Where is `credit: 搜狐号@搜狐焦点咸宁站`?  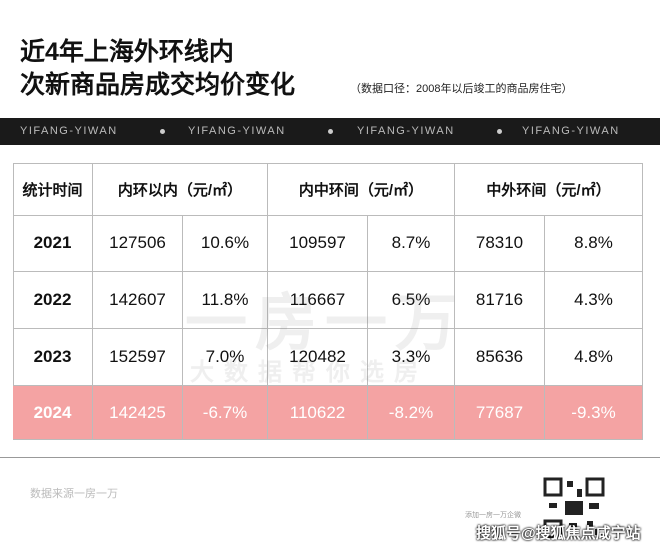 credit: 搜狐号@搜狐焦点咸宁站 is located at coordinates (558, 533).